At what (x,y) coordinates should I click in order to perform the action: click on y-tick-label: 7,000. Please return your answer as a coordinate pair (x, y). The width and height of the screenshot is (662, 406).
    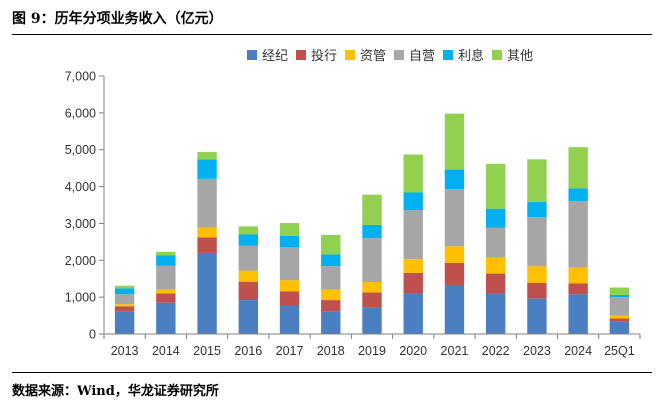
    Looking at the image, I should click on (80, 77).